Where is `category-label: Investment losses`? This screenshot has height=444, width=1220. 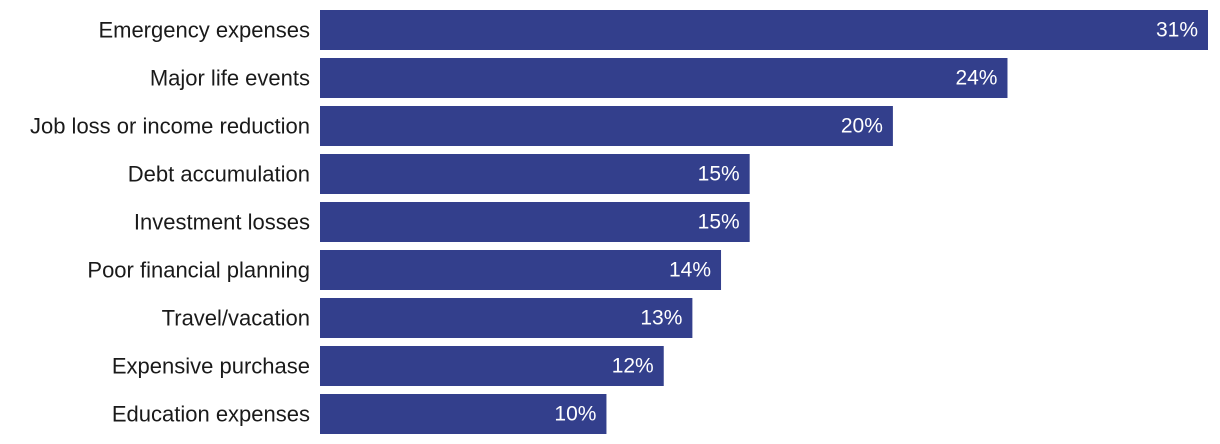 category-label: Investment losses is located at coordinates (222, 222).